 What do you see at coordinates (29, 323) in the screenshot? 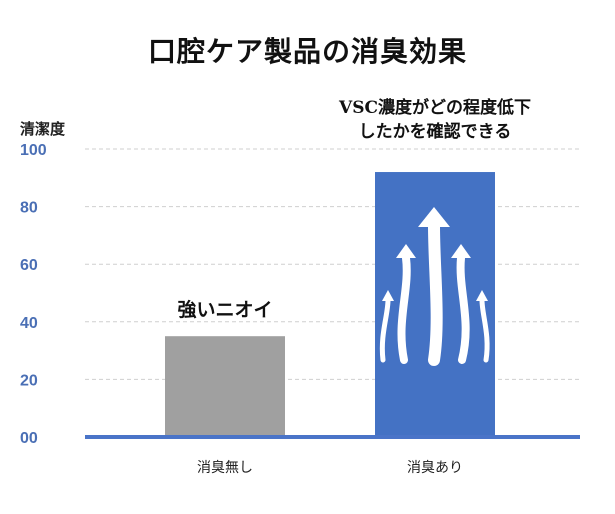
I see `y-tick-label: 40` at bounding box center [29, 323].